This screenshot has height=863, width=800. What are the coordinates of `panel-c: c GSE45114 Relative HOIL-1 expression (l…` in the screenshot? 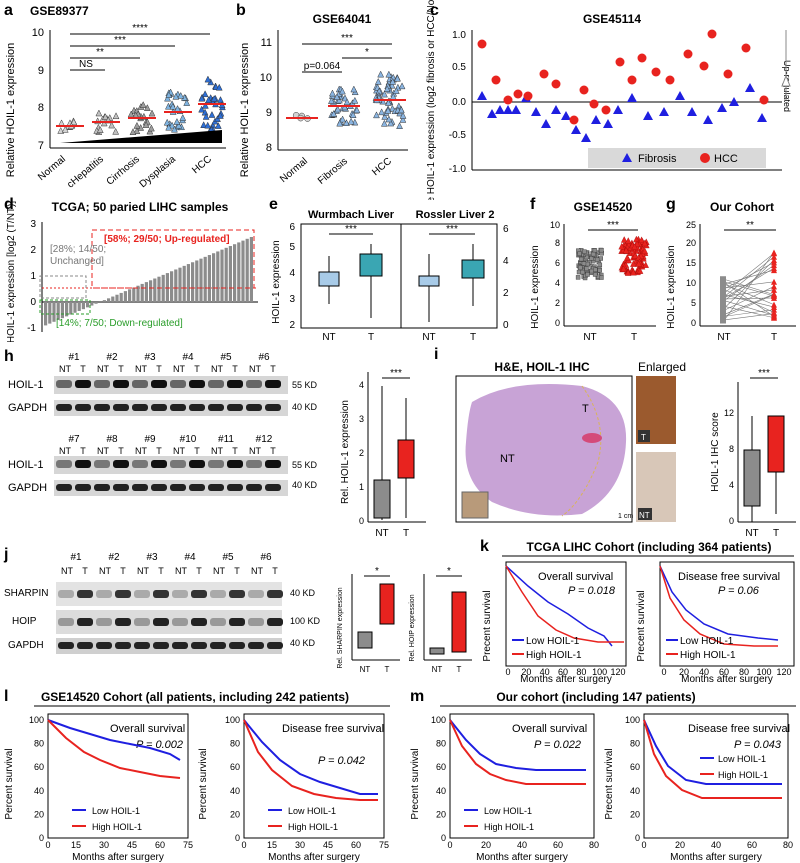 It's located at (606, 100).